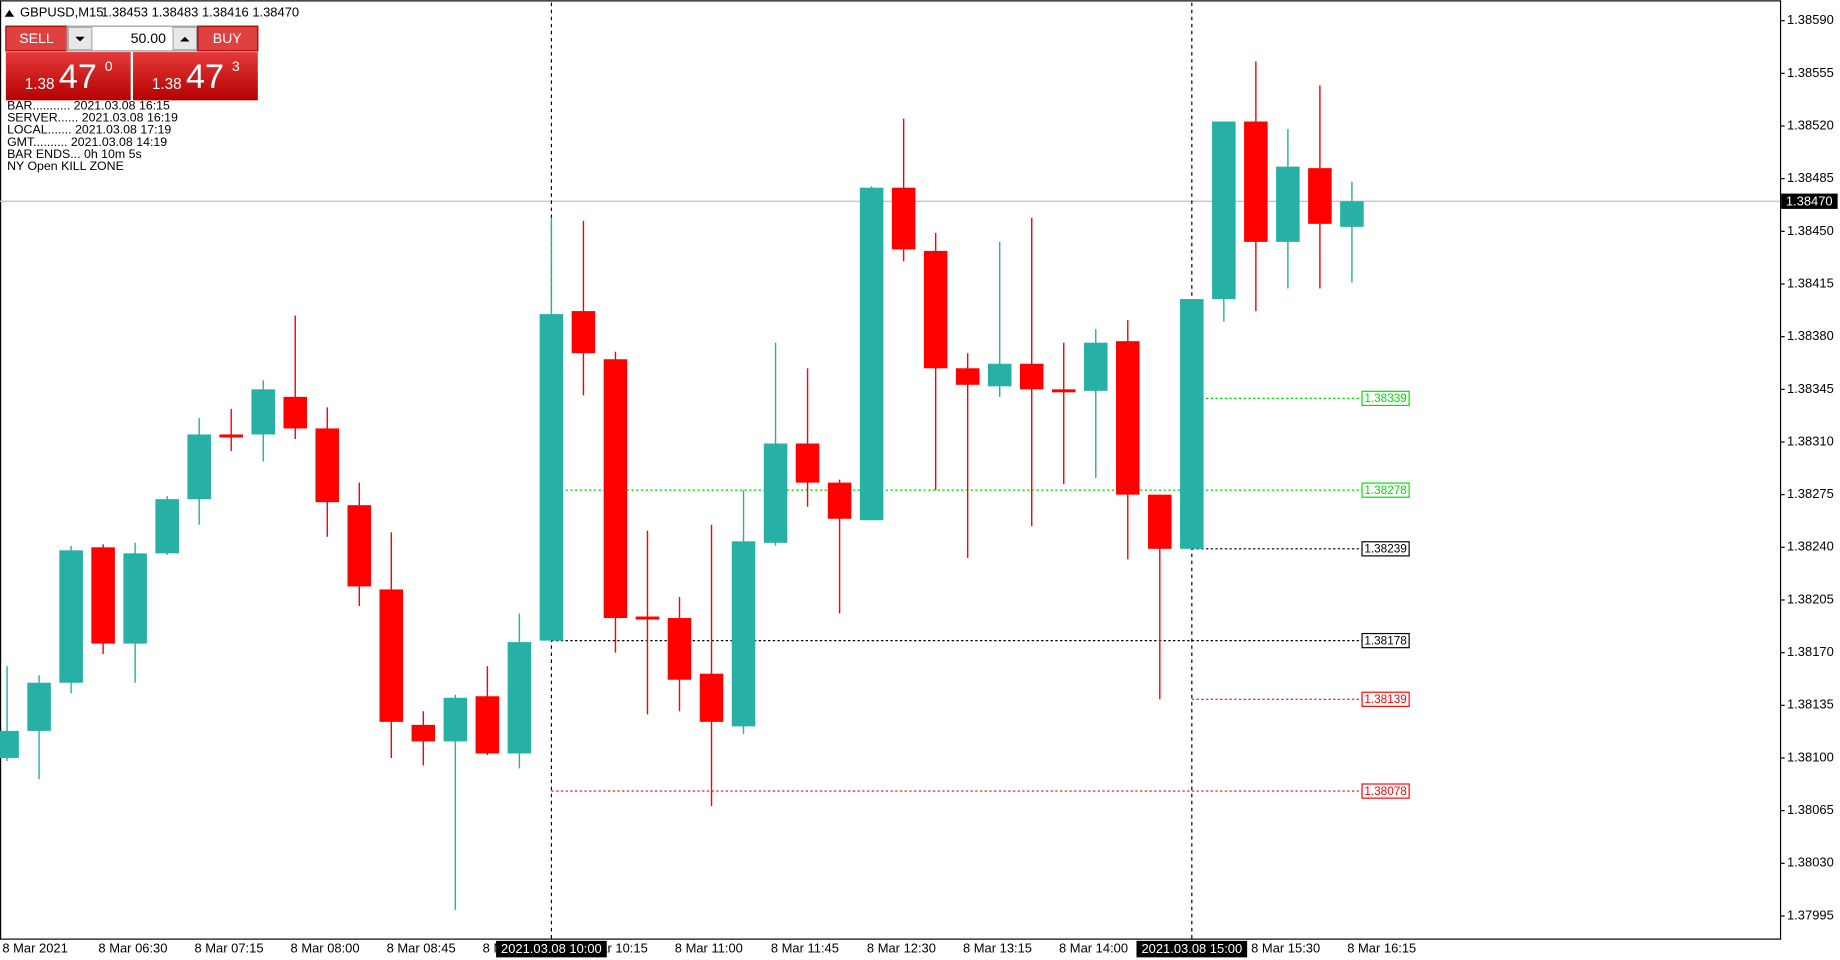 The height and width of the screenshot is (960, 1840). What do you see at coordinates (200, 12) in the screenshot?
I see `quote: 1.38453 1.38483 1.38416 1.38470` at bounding box center [200, 12].